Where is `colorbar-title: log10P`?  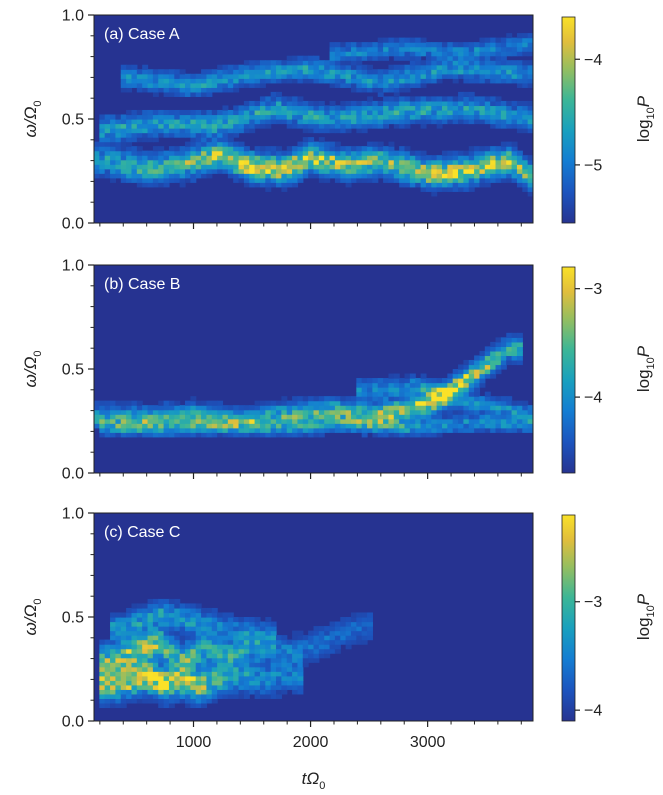 colorbar-title: log10P is located at coordinates (645, 368).